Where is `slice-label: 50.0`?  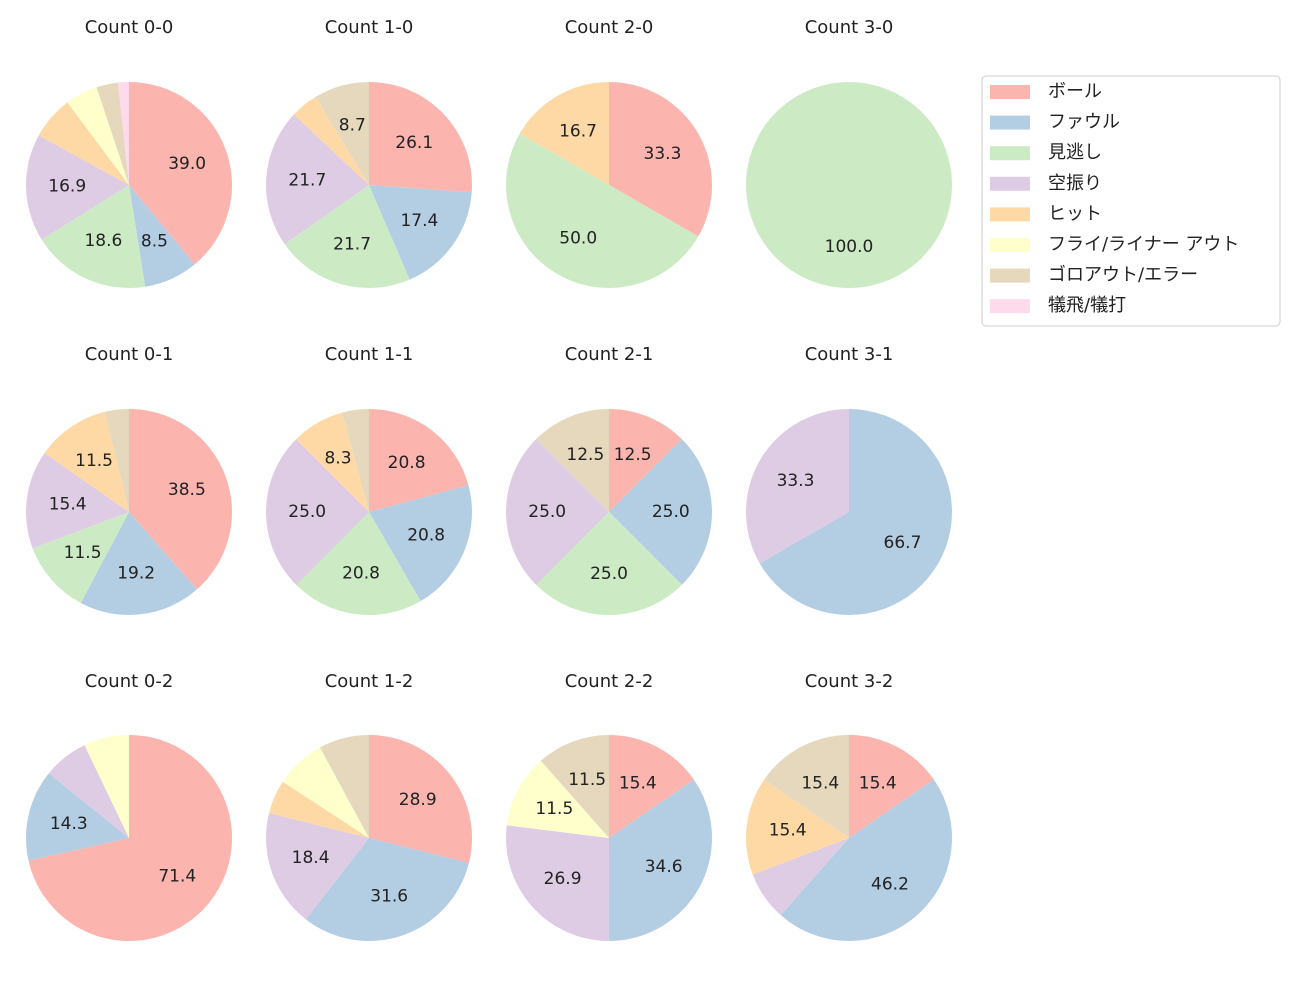 slice-label: 50.0 is located at coordinates (578, 239).